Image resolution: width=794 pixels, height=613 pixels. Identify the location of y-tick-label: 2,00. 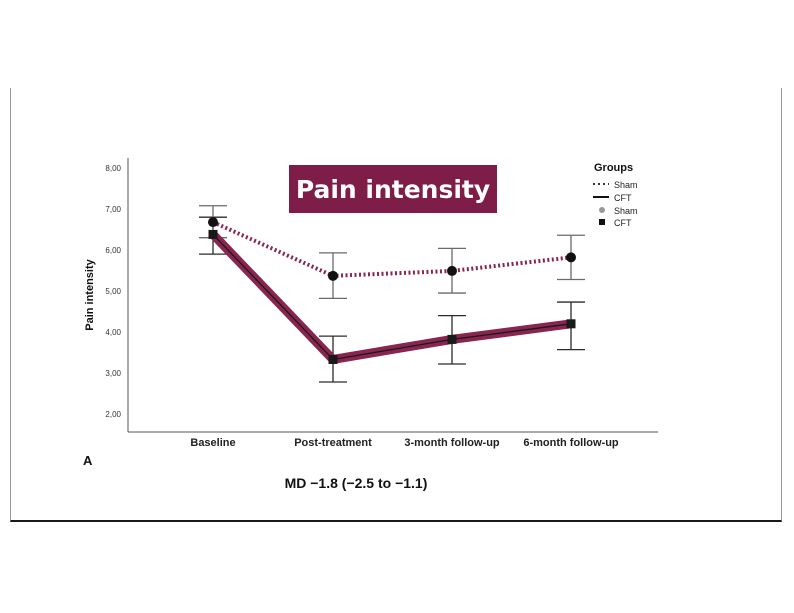
(113, 414).